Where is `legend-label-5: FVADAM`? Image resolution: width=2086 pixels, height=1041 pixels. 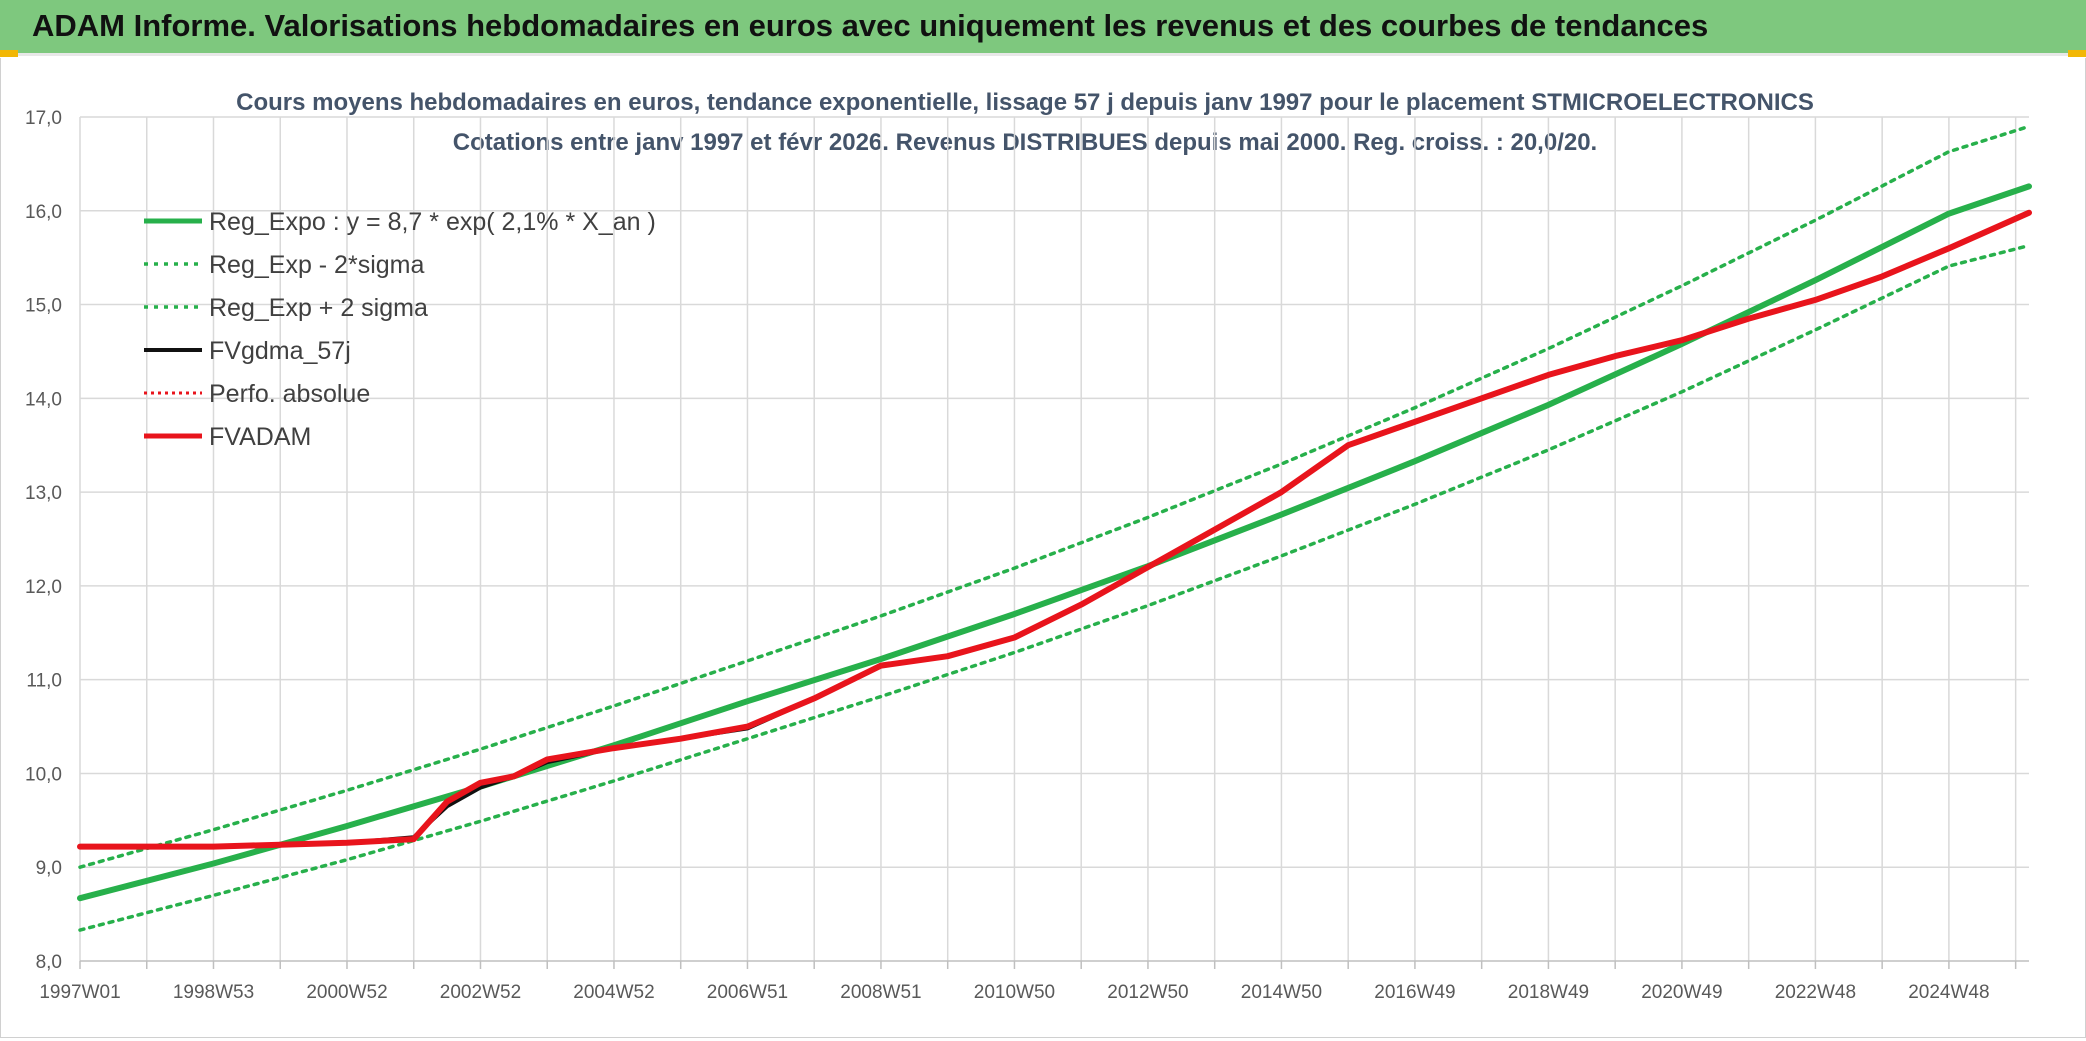
legend-label-5: FVADAM is located at coordinates (260, 437).